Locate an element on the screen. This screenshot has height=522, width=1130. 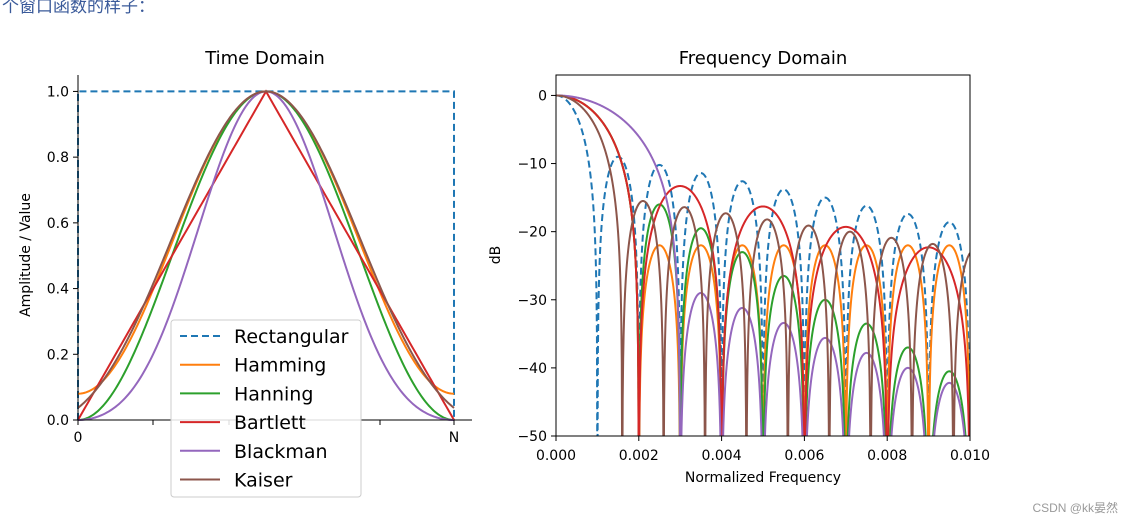
frequency-domain-y-ticks: 0 −10 −20 −30 −40 −50 is located at coordinates (536, 266).